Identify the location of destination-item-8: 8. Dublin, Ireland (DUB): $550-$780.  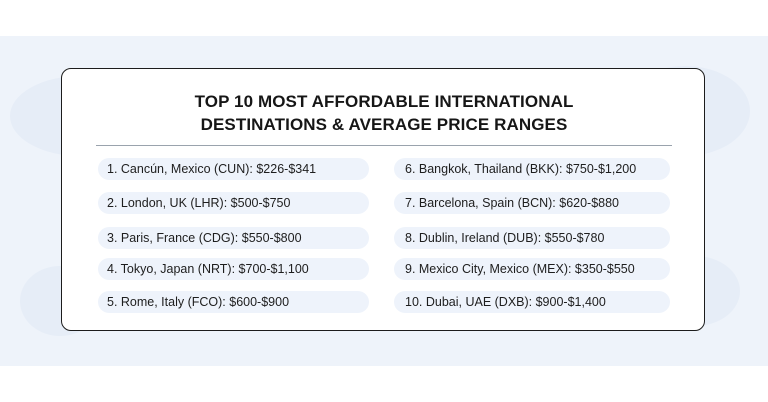
(532, 238).